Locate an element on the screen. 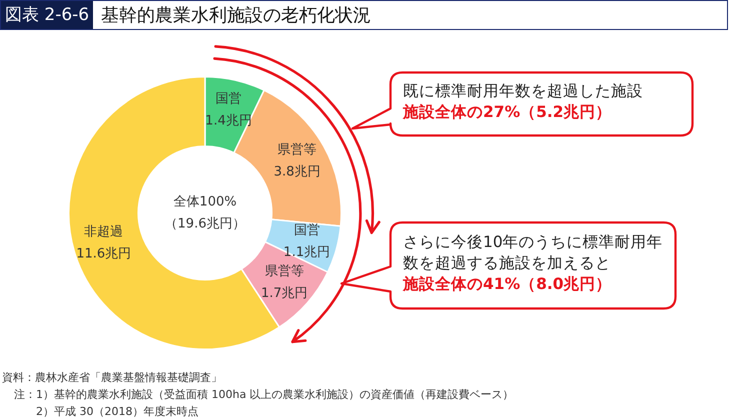 The image size is (730, 420). text: （19.6兆円） is located at coordinates (205, 224).